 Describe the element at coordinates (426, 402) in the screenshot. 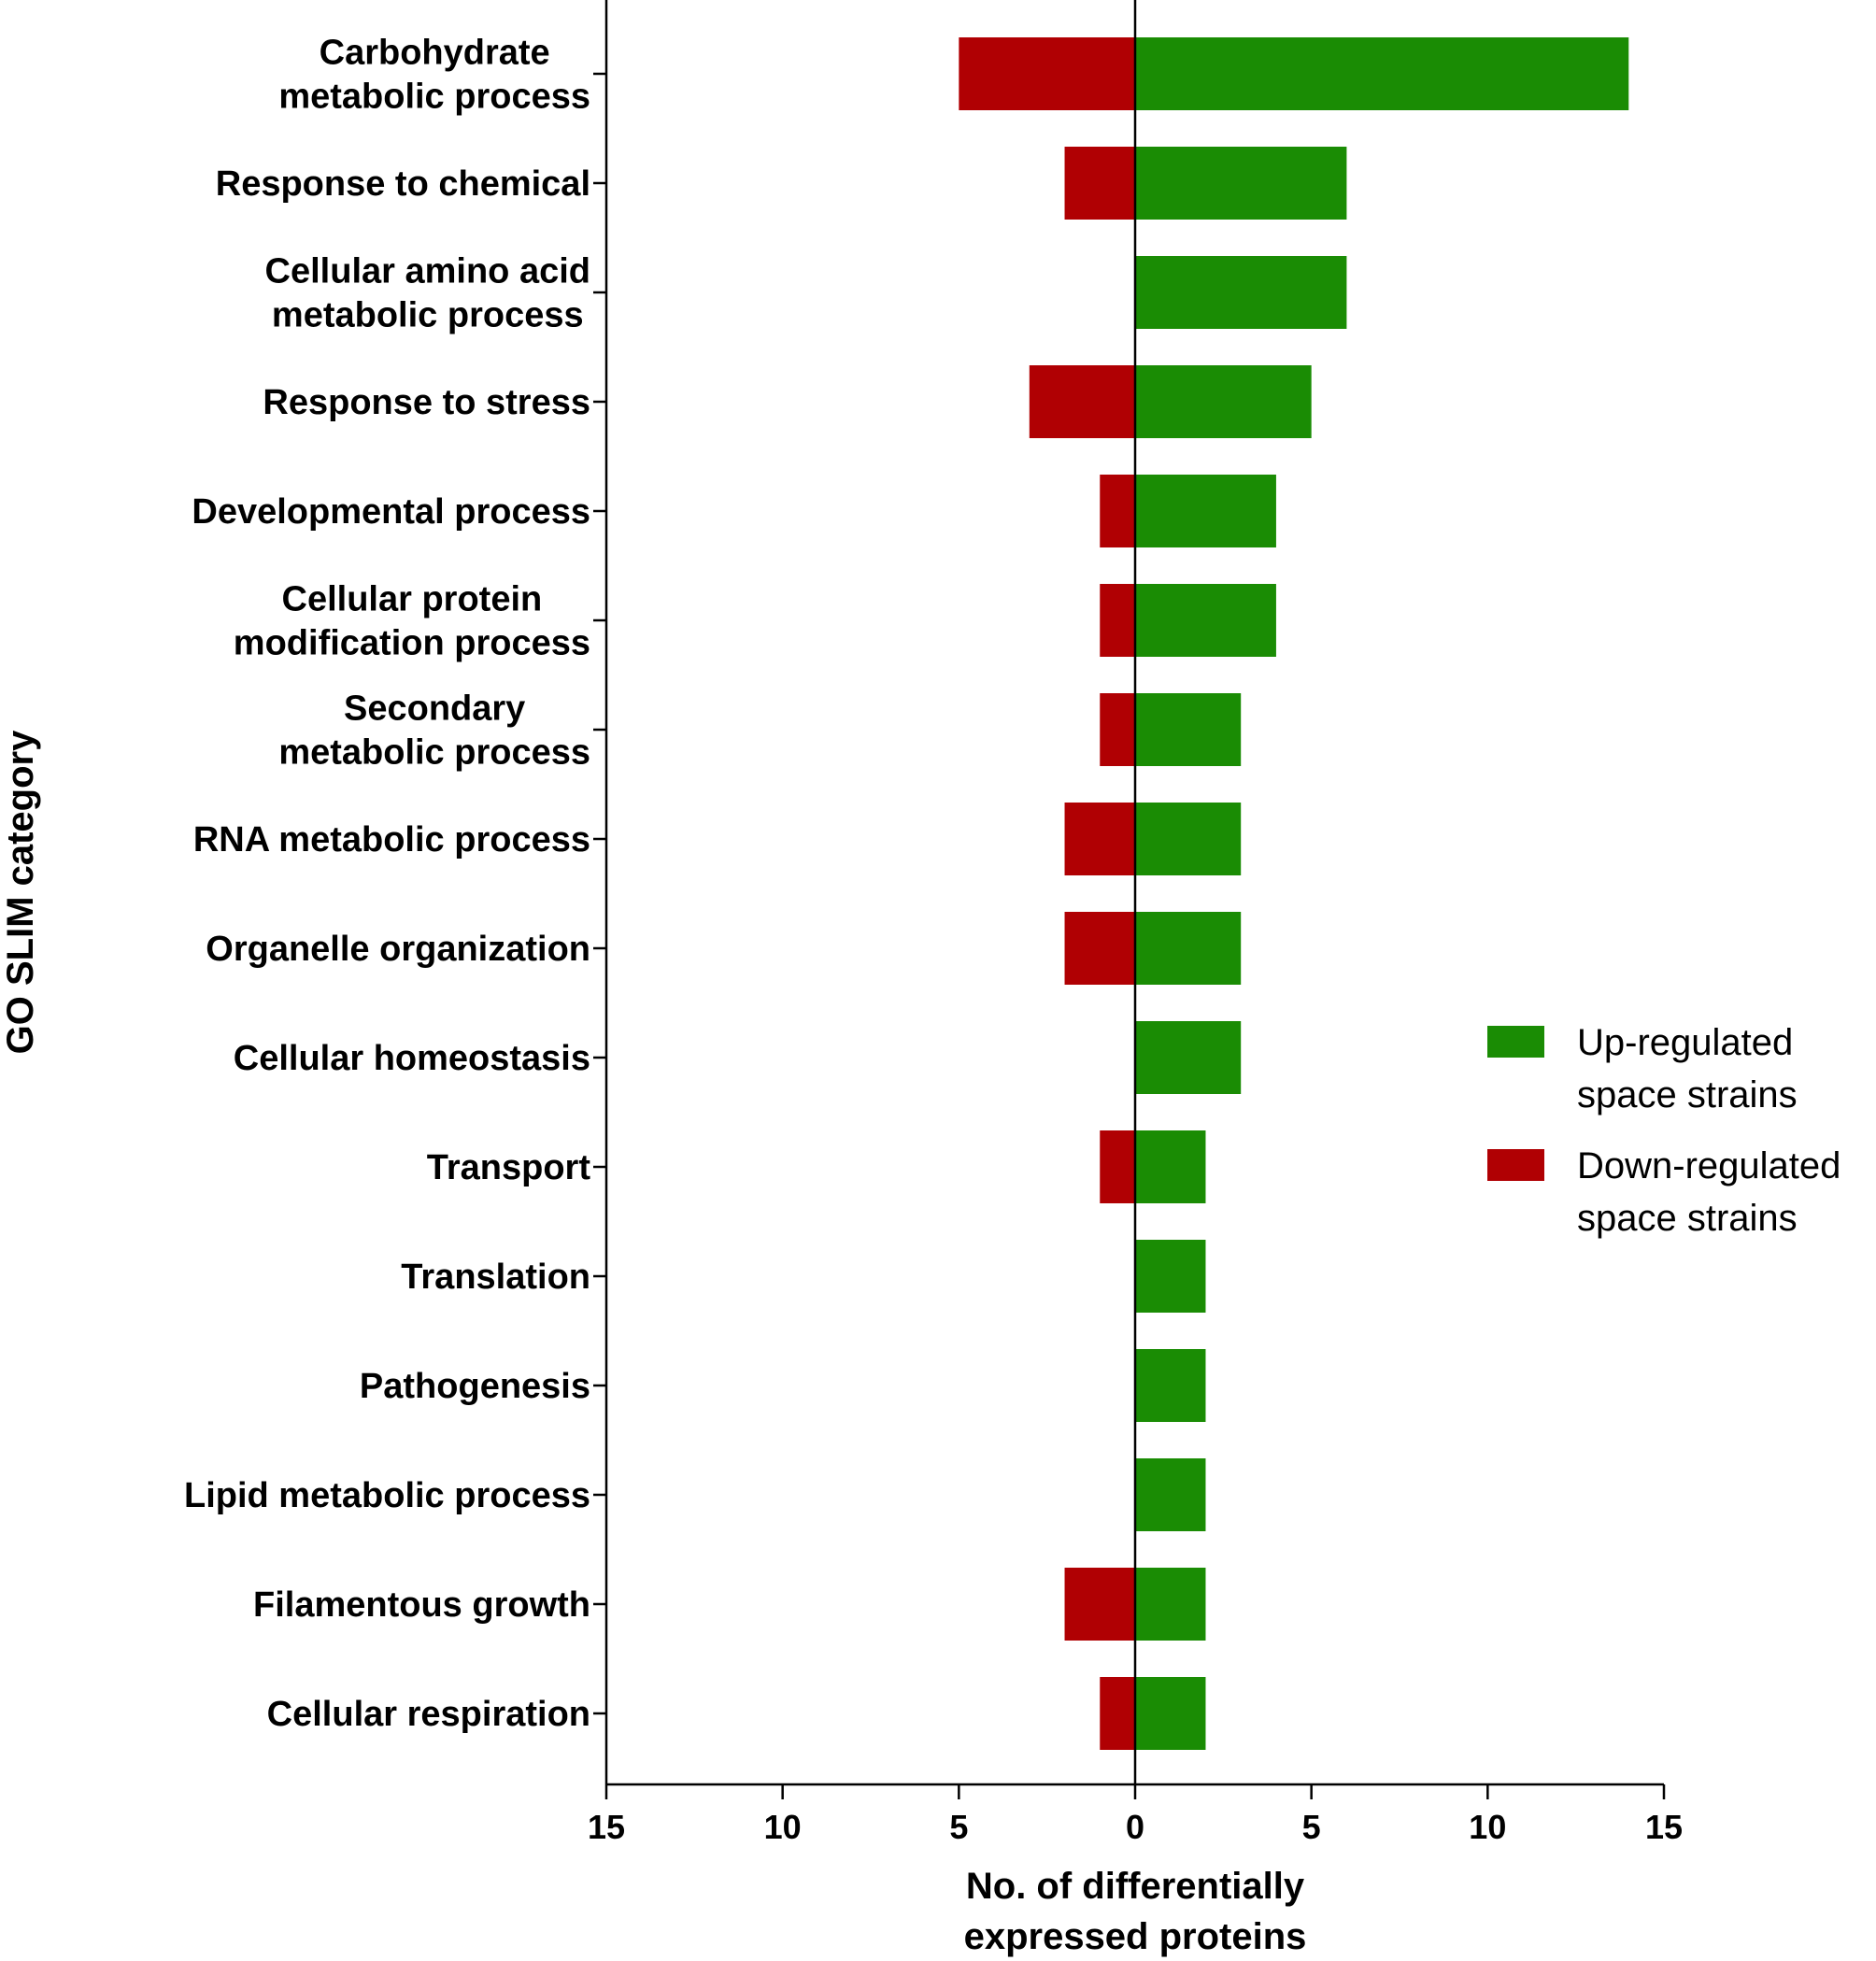

I see `category-label: Response to stress` at that location.